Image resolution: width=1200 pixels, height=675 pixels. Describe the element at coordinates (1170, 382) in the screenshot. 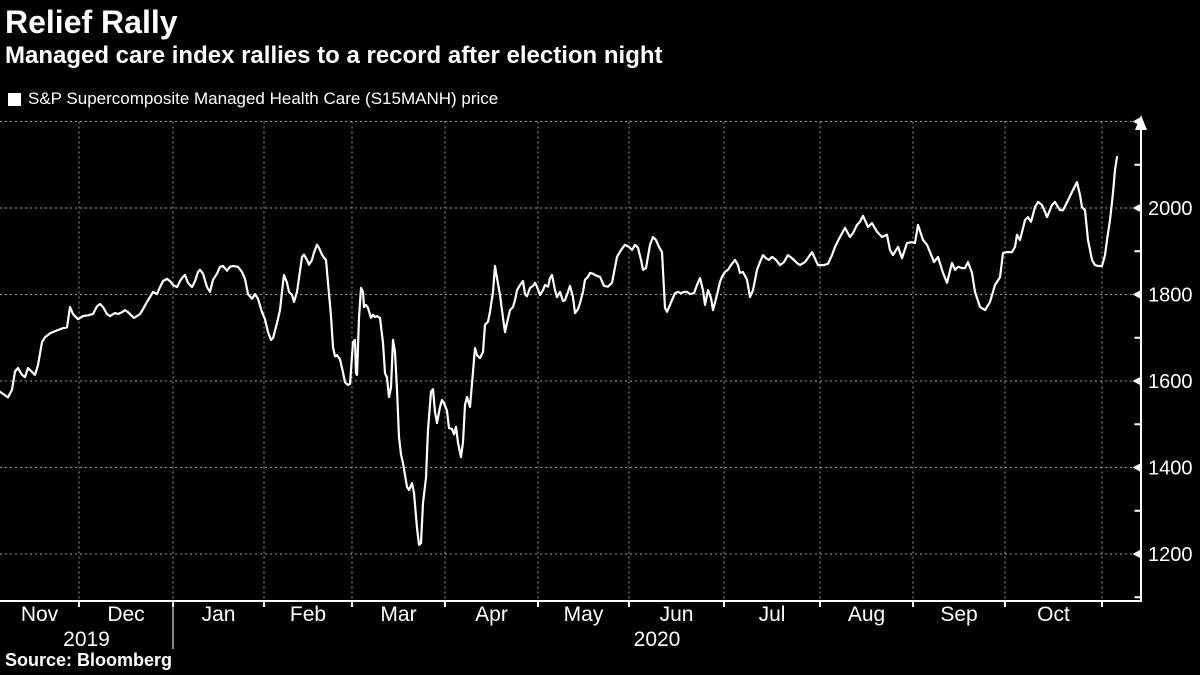

I see `y-tick-label: 1600` at that location.